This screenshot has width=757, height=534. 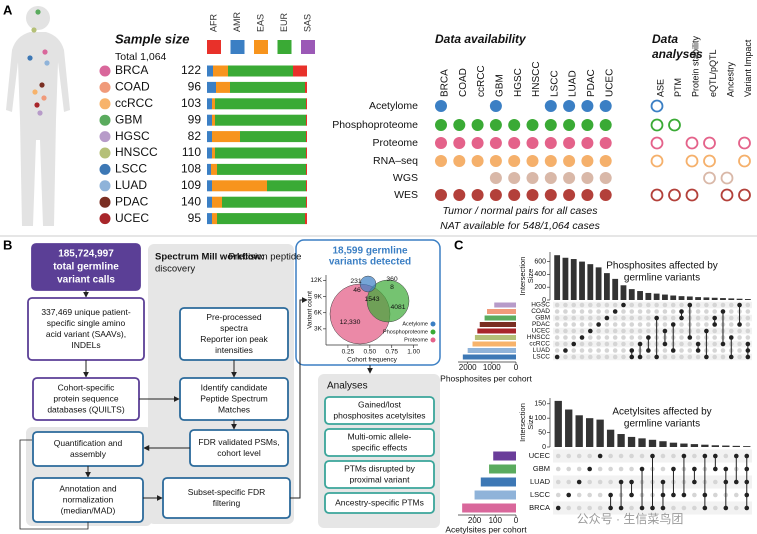 I want to click on tick-label: 100, so click(x=540, y=418).